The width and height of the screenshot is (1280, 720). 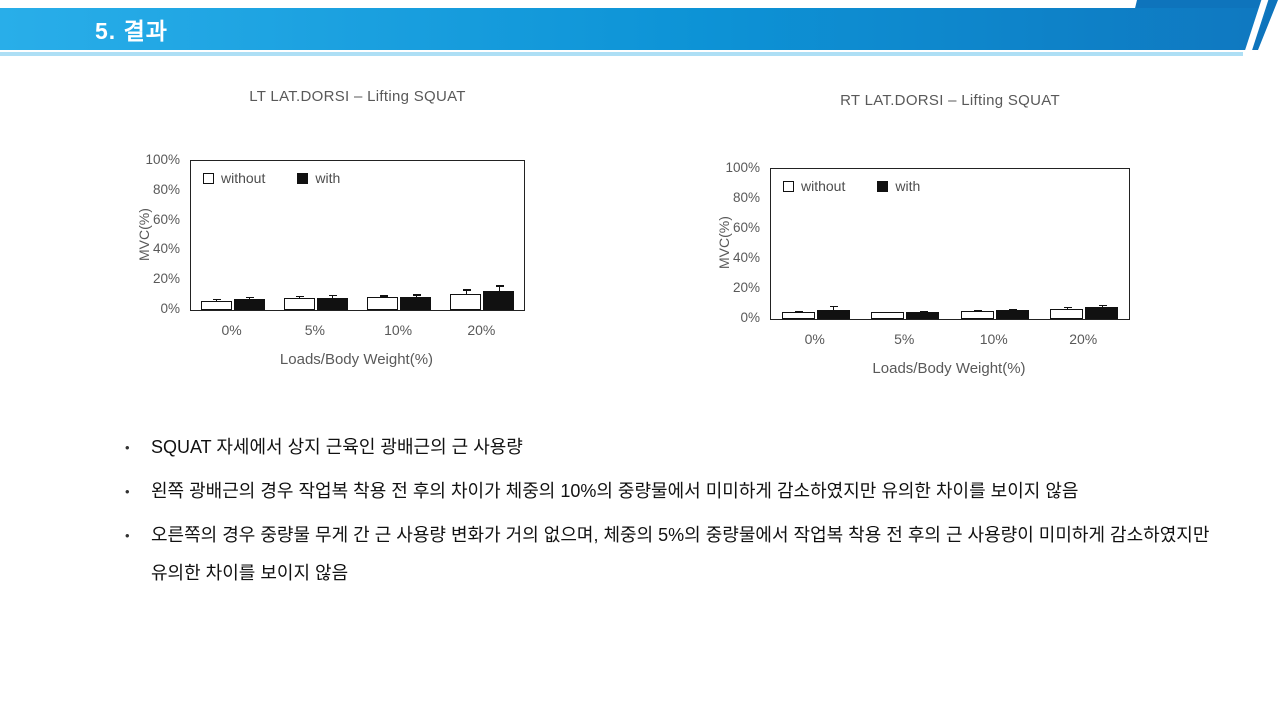 I want to click on y-tick-label: 40%, so click(x=746, y=257).